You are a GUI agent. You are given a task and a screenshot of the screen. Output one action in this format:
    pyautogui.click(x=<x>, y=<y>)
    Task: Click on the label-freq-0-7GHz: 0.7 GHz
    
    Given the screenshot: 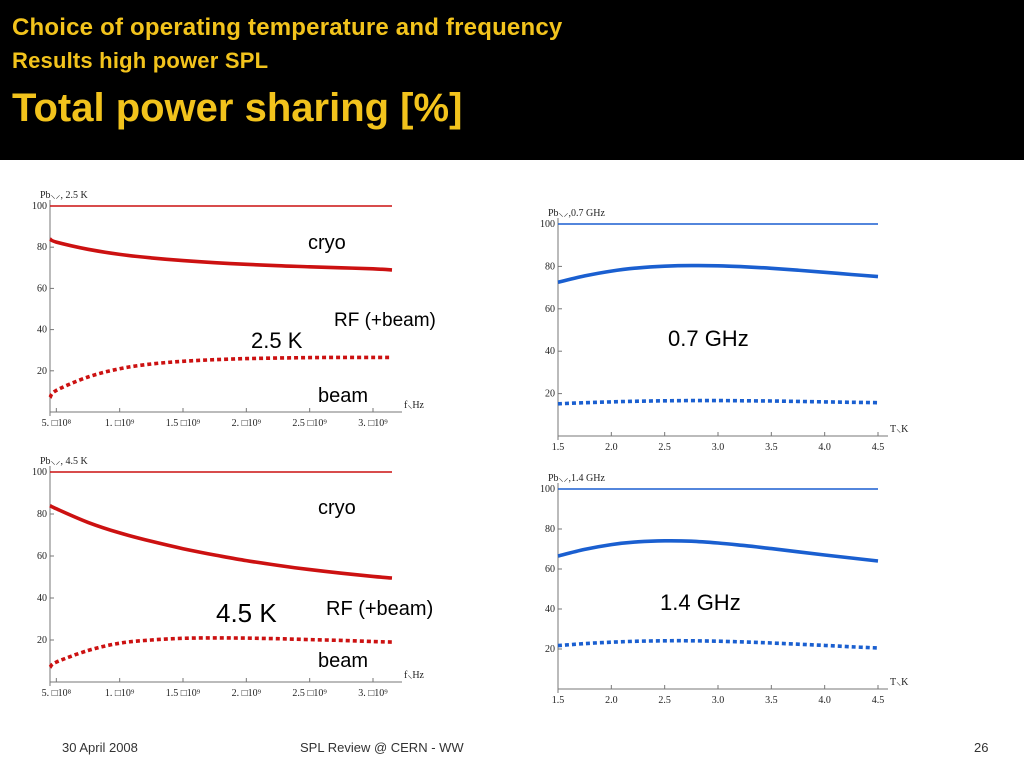 What is the action you would take?
    pyautogui.click(x=708, y=338)
    